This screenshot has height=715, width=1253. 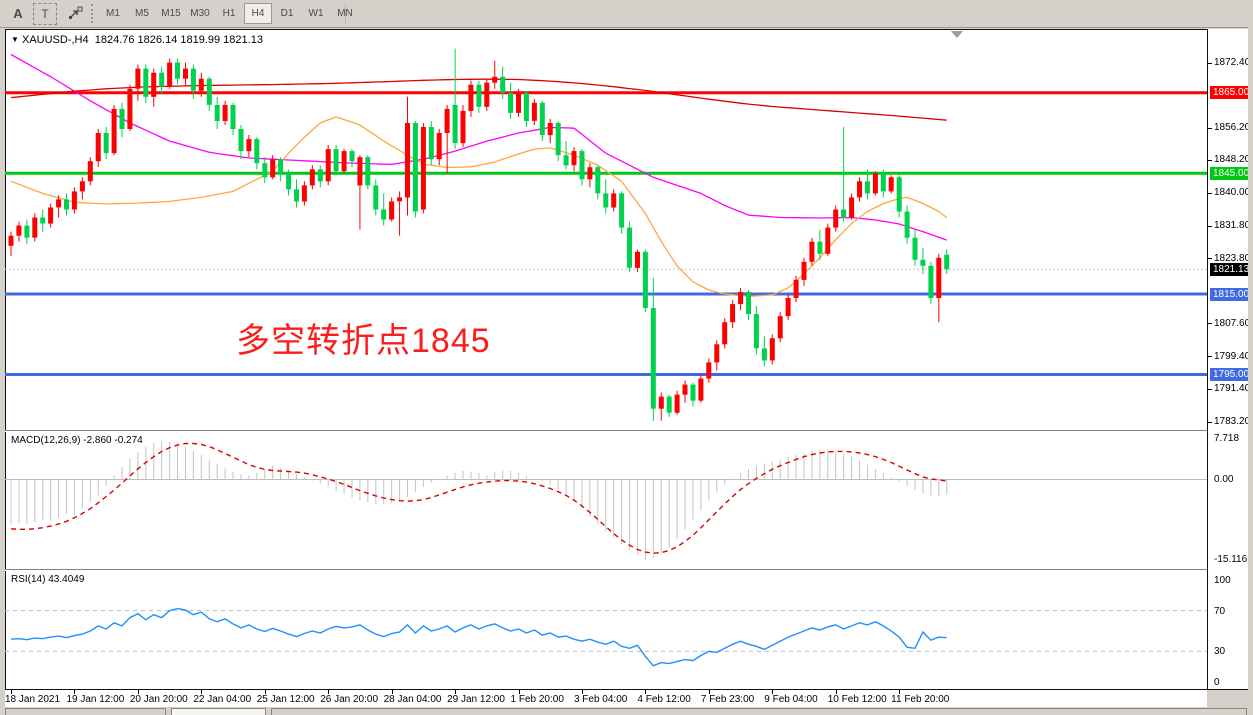 What do you see at coordinates (1224, 479) in the screenshot?
I see `macd-axis-label: 0.00` at bounding box center [1224, 479].